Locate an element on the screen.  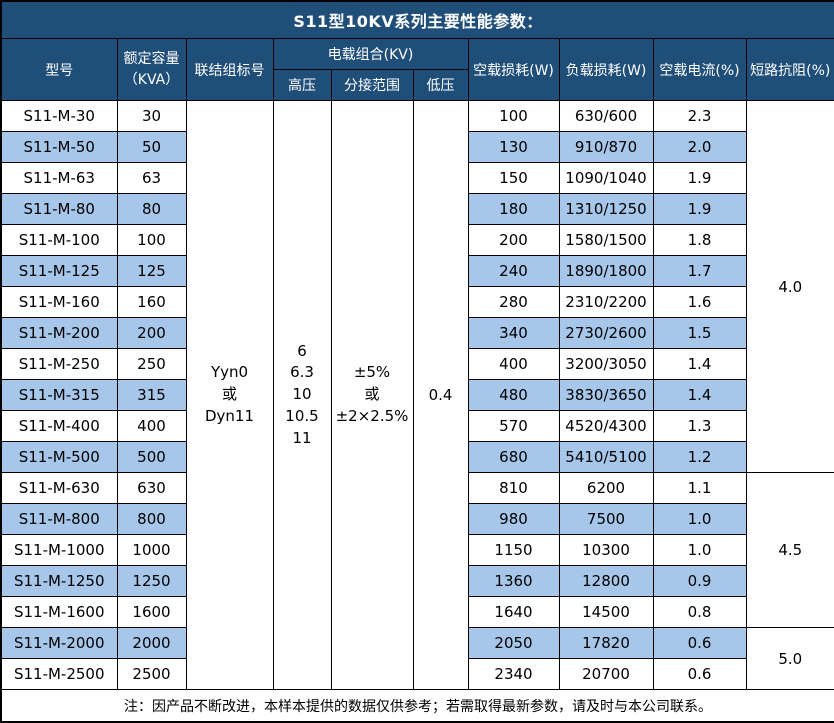
model-cell: S11-M-125 is located at coordinates (59, 271).